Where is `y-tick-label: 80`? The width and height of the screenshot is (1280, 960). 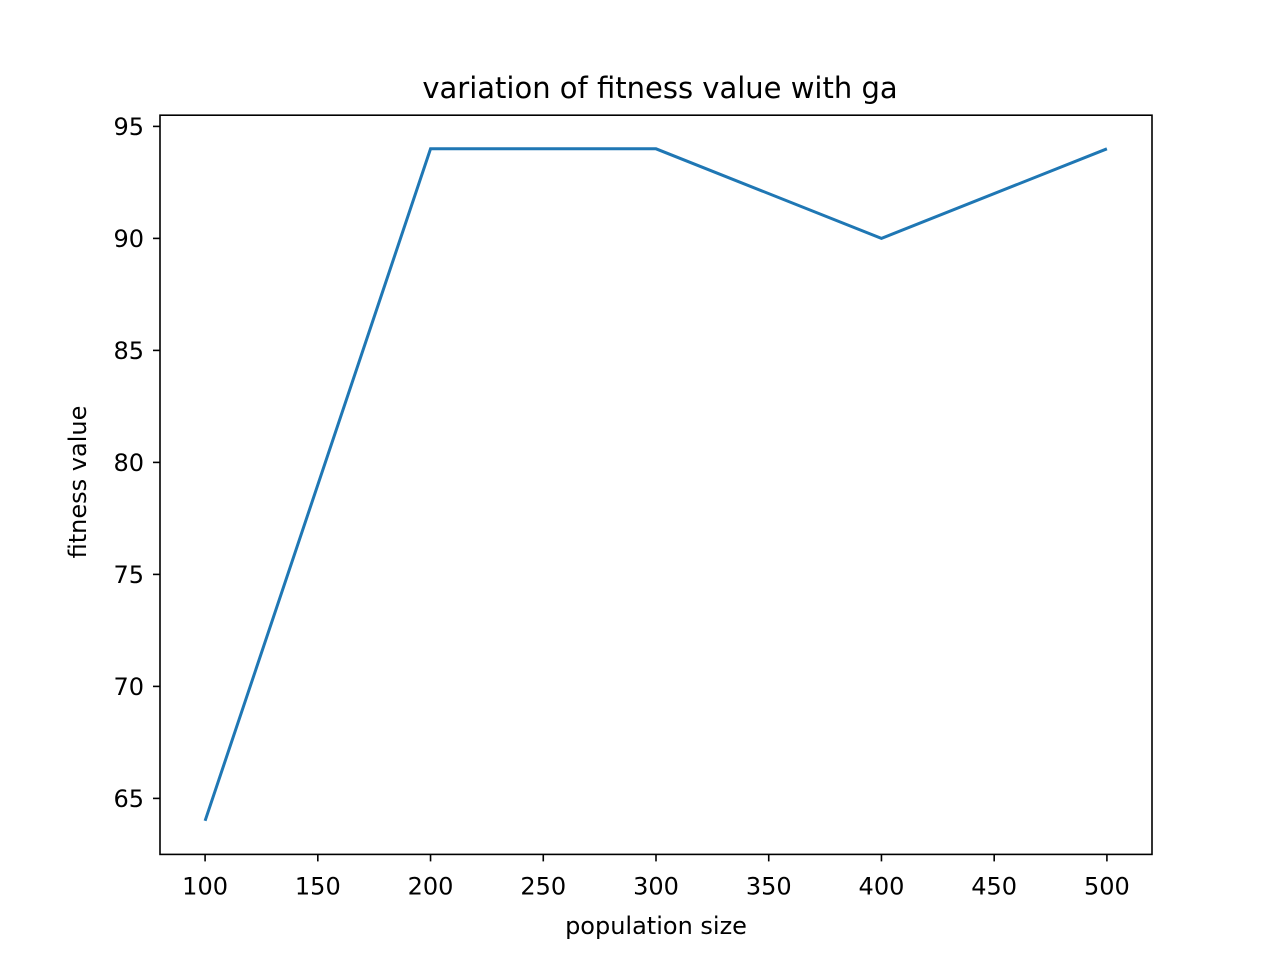 y-tick-label: 80 is located at coordinates (128, 463).